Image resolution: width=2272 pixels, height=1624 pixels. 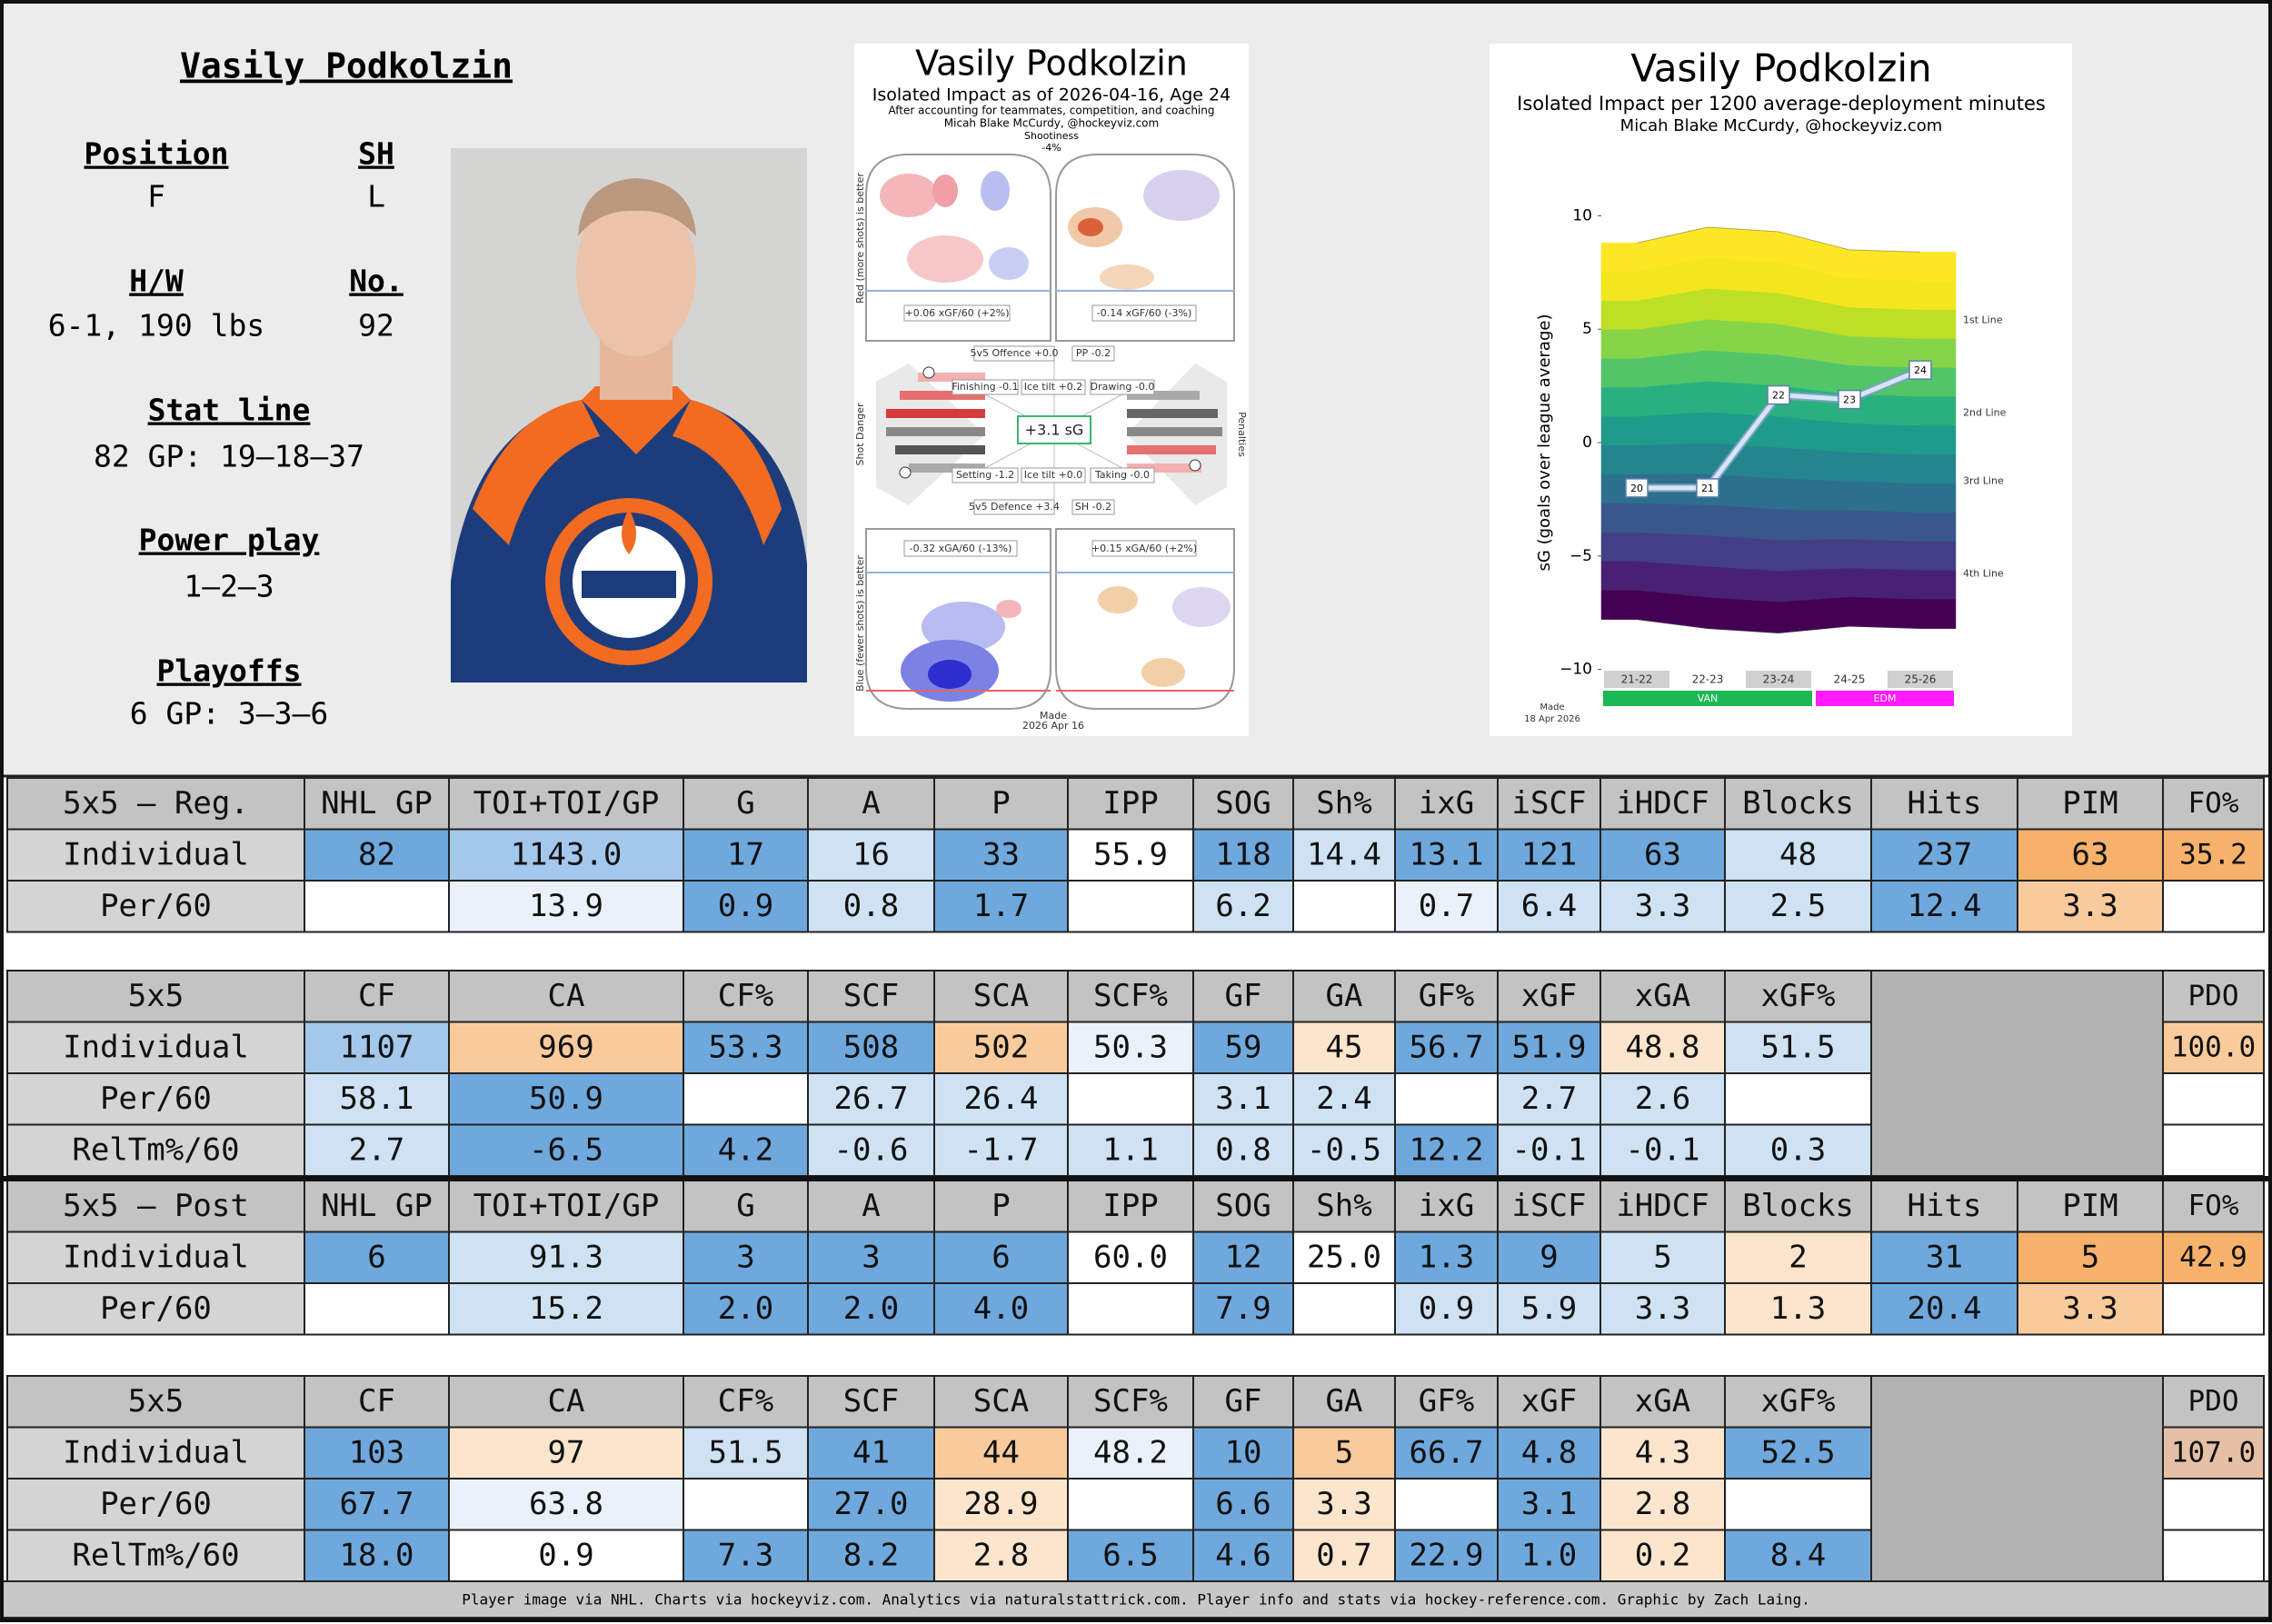 What do you see at coordinates (1798, 1206) in the screenshot?
I see `column-header: Blocks` at bounding box center [1798, 1206].